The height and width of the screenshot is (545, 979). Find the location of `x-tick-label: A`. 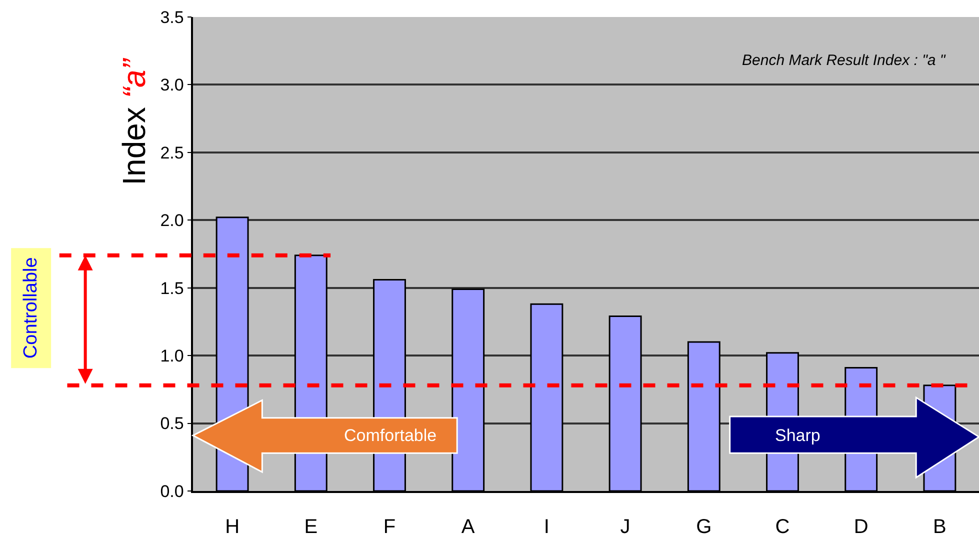

x-tick-label: A is located at coordinates (468, 527).